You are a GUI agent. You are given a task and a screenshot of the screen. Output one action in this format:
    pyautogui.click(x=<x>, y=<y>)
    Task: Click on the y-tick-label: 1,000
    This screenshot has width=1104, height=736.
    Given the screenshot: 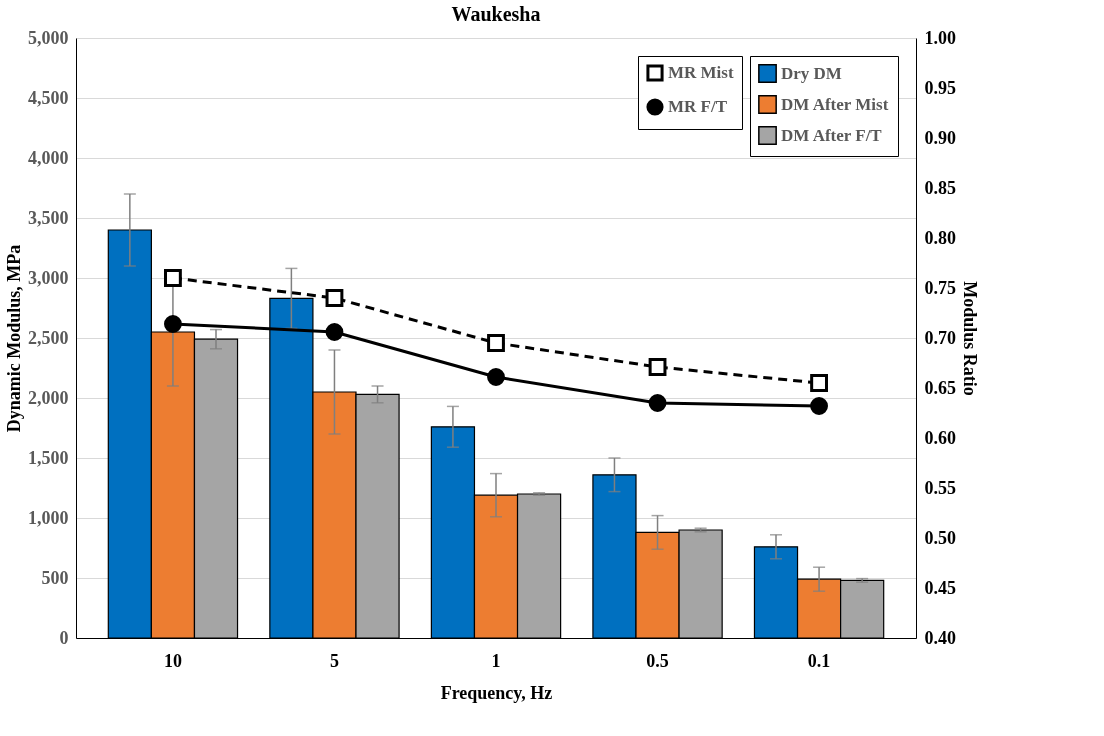 What is the action you would take?
    pyautogui.click(x=48, y=517)
    